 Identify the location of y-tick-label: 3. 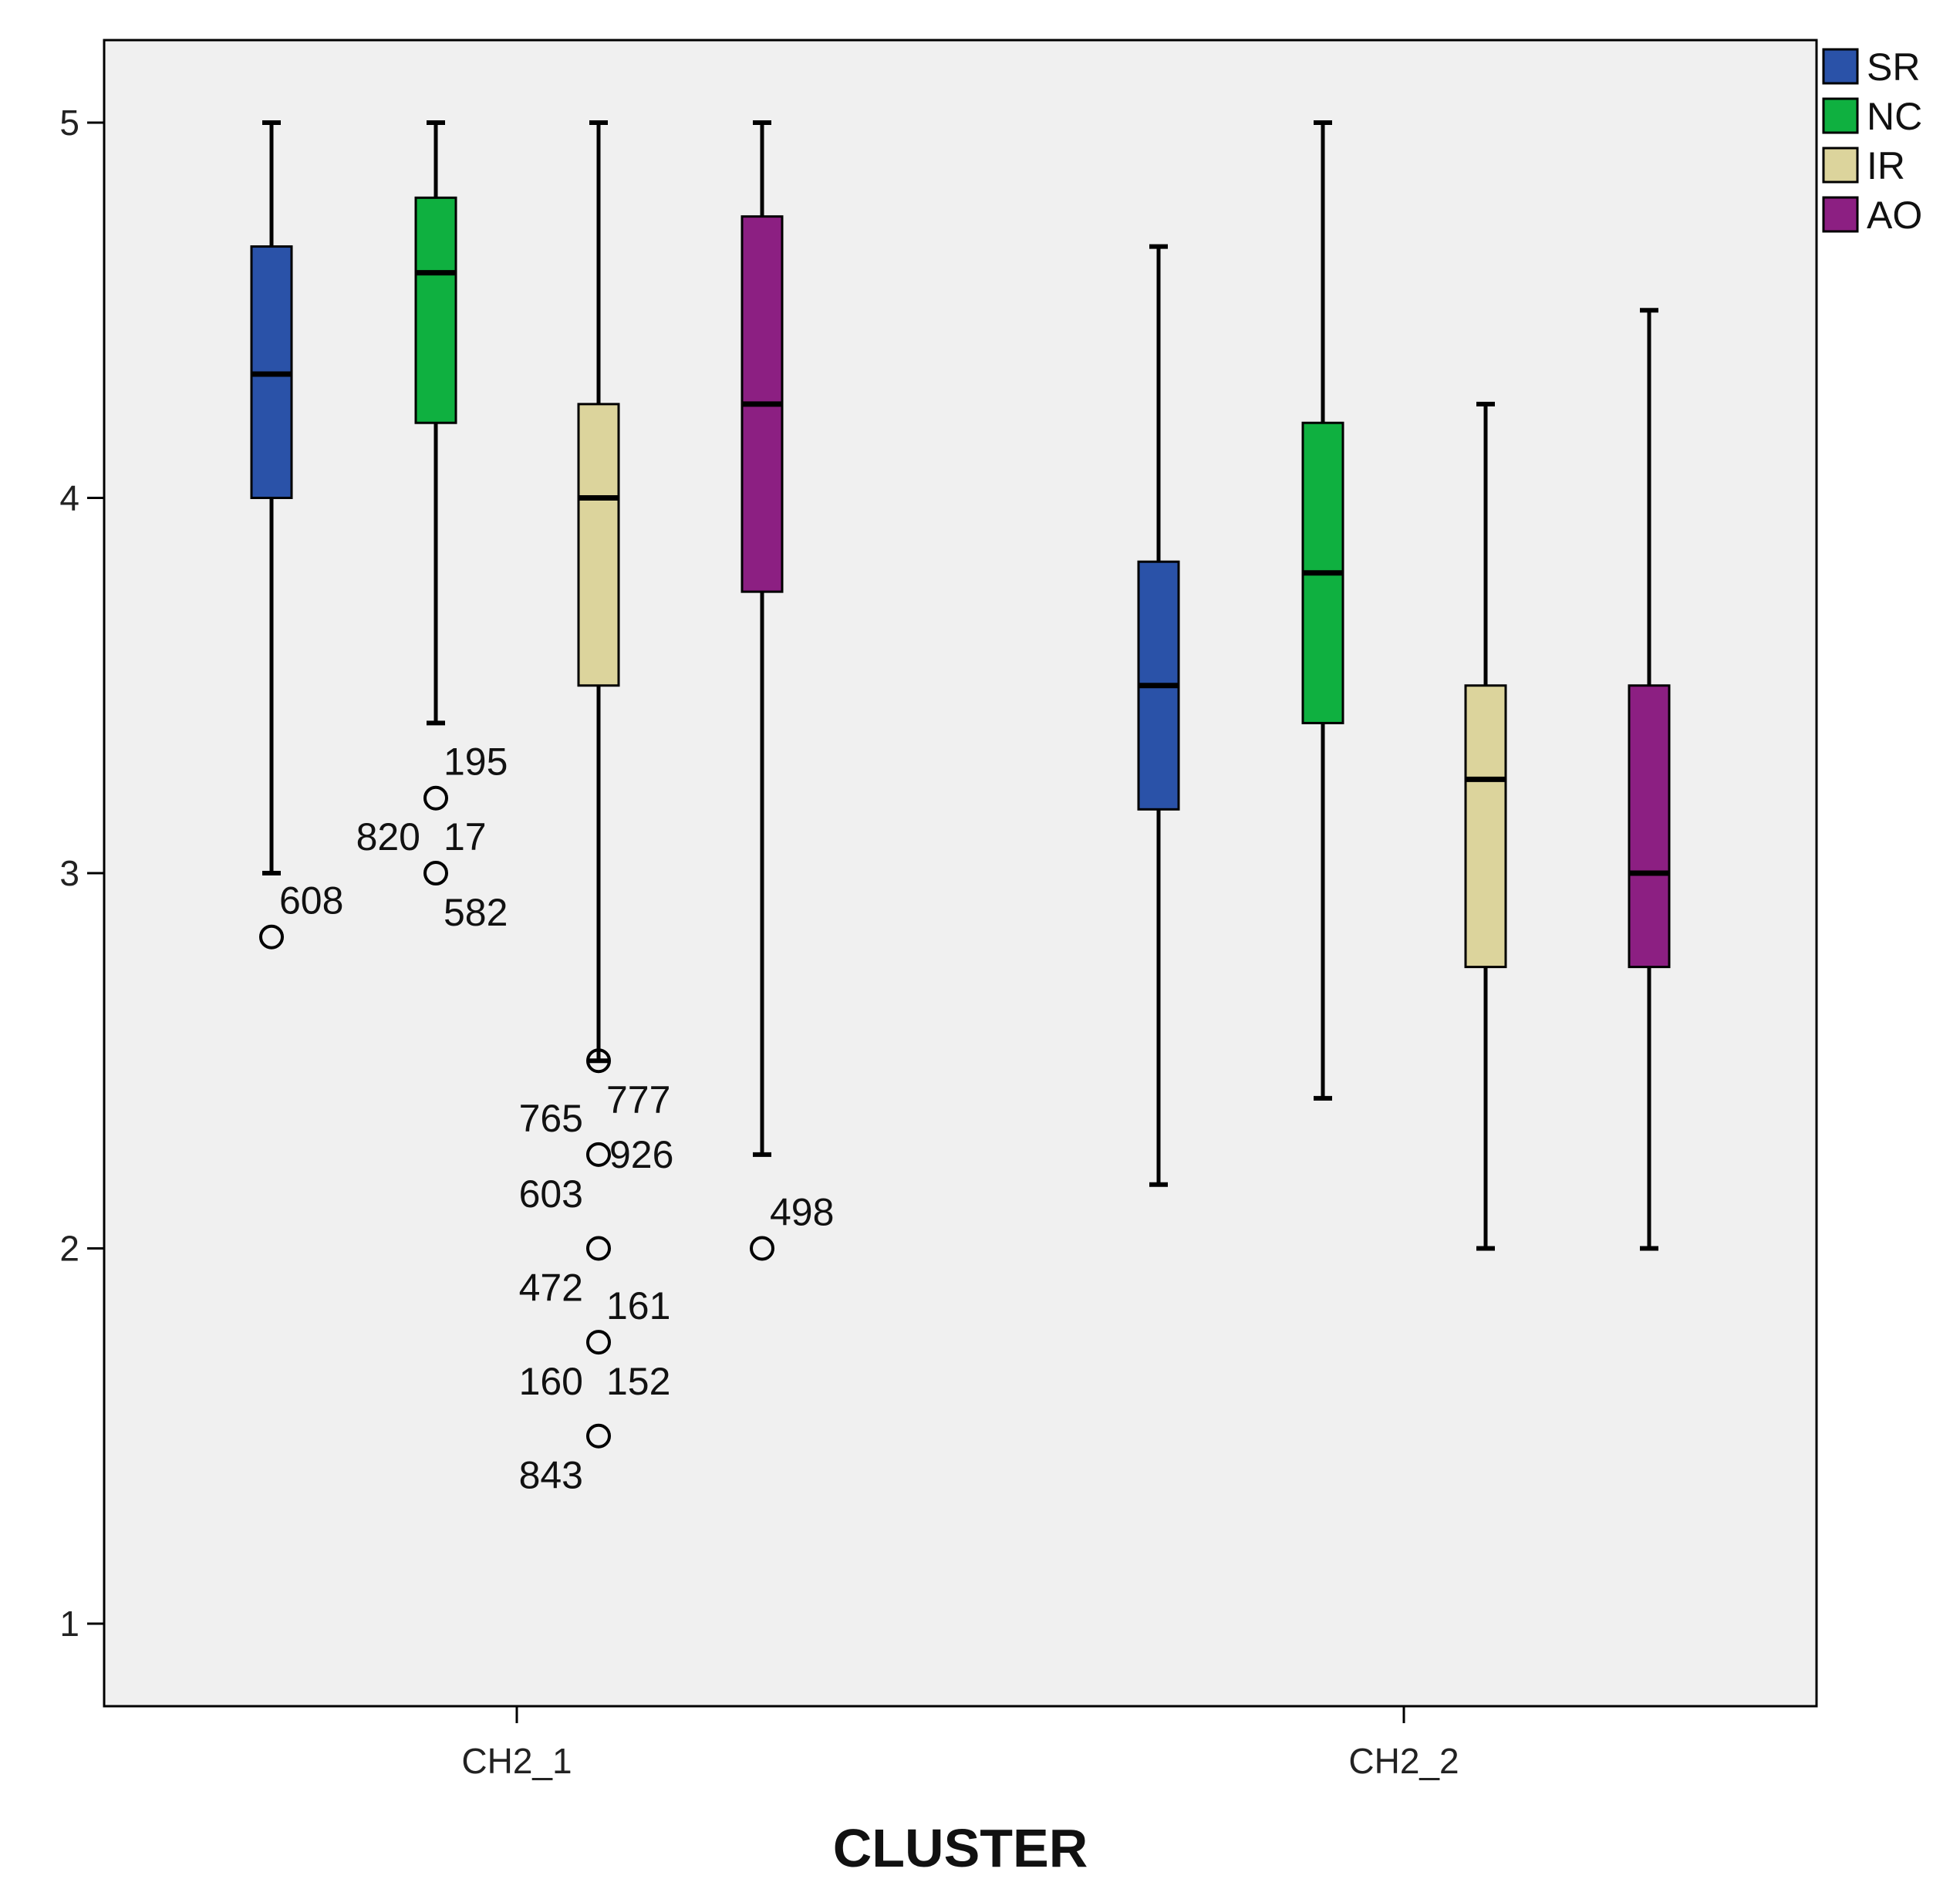
(69, 873).